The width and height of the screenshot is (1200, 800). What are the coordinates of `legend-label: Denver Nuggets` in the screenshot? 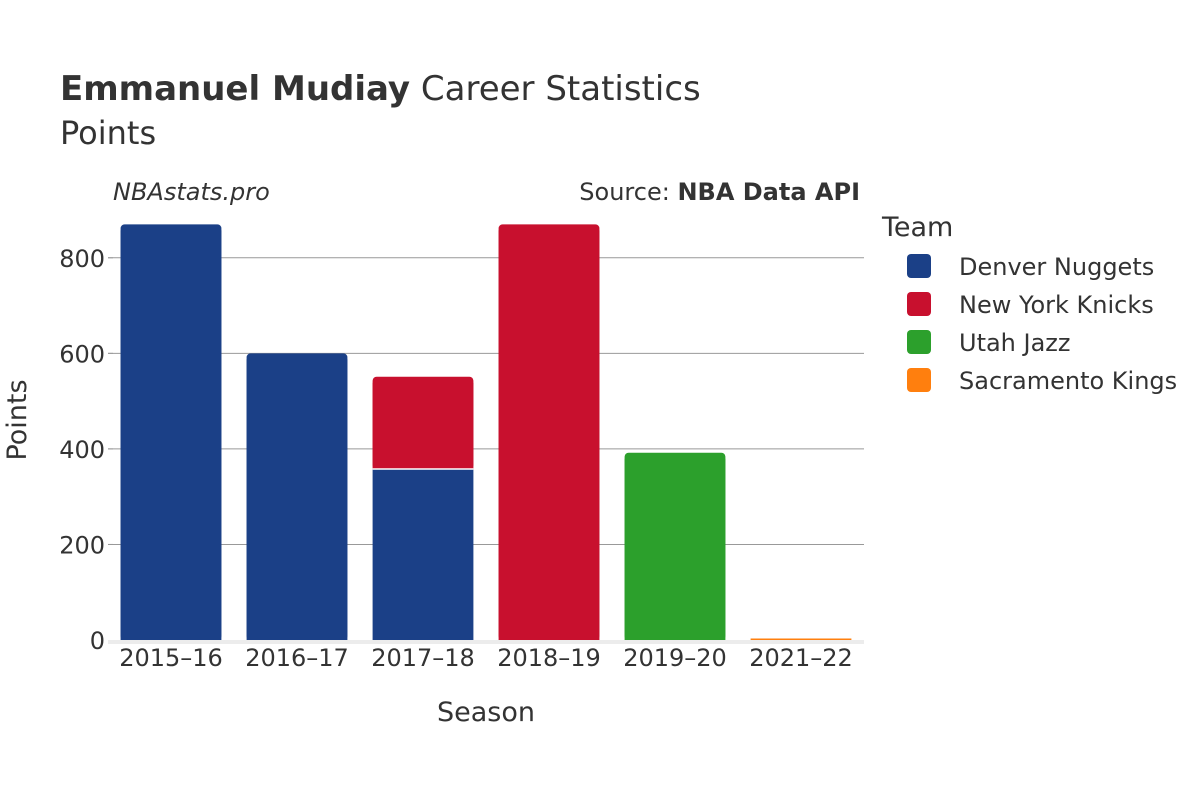 It's located at (1056, 267).